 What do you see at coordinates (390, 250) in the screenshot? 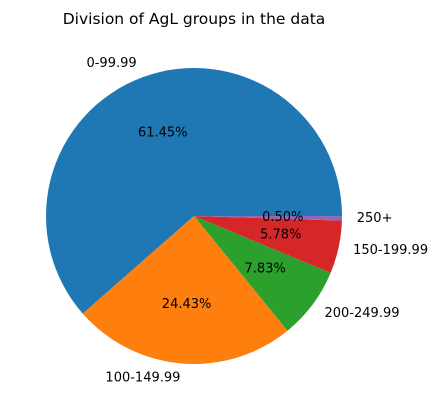
I see `slice-label-150-199-99: 150-199.99` at bounding box center [390, 250].